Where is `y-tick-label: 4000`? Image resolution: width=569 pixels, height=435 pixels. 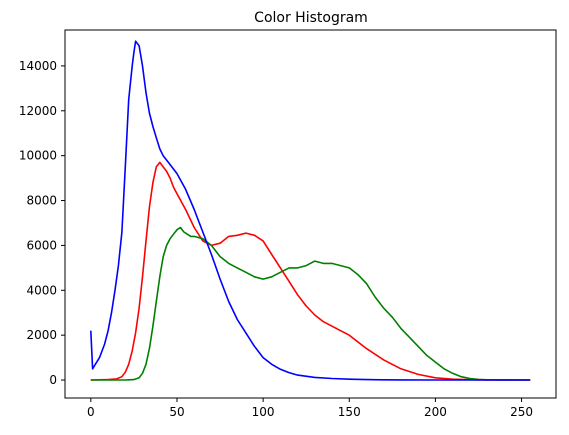
y-tick-label: 4000 is located at coordinates (41, 290).